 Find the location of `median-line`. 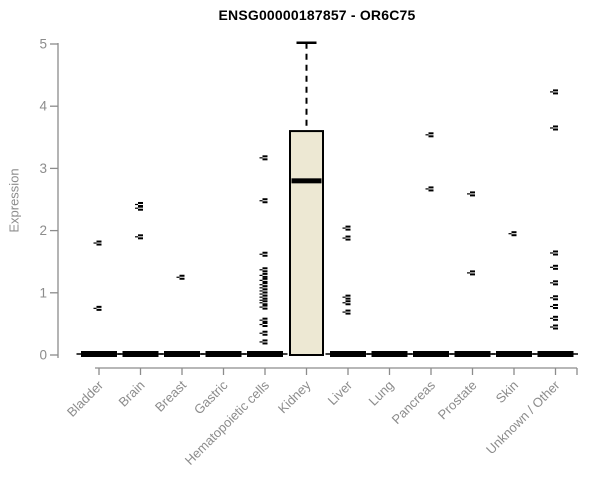

median-line is located at coordinates (306, 181).